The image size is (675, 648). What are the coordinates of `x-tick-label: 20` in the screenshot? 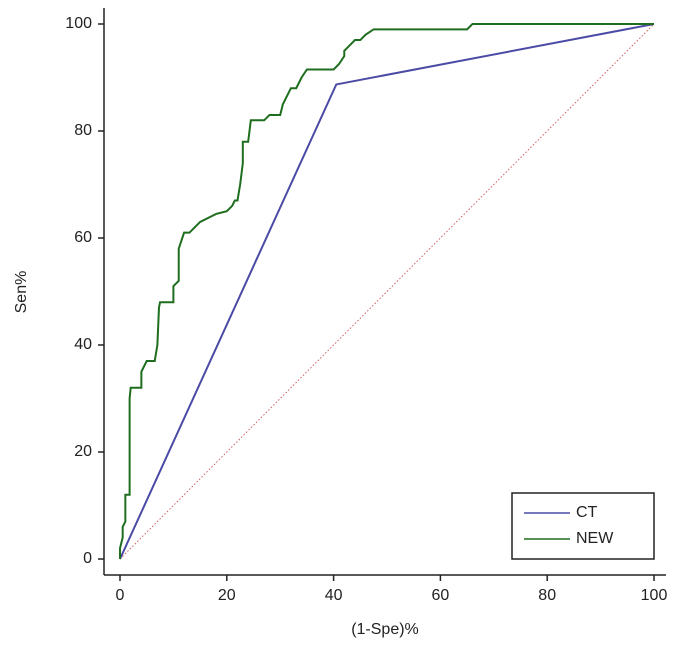 It's located at (227, 595).